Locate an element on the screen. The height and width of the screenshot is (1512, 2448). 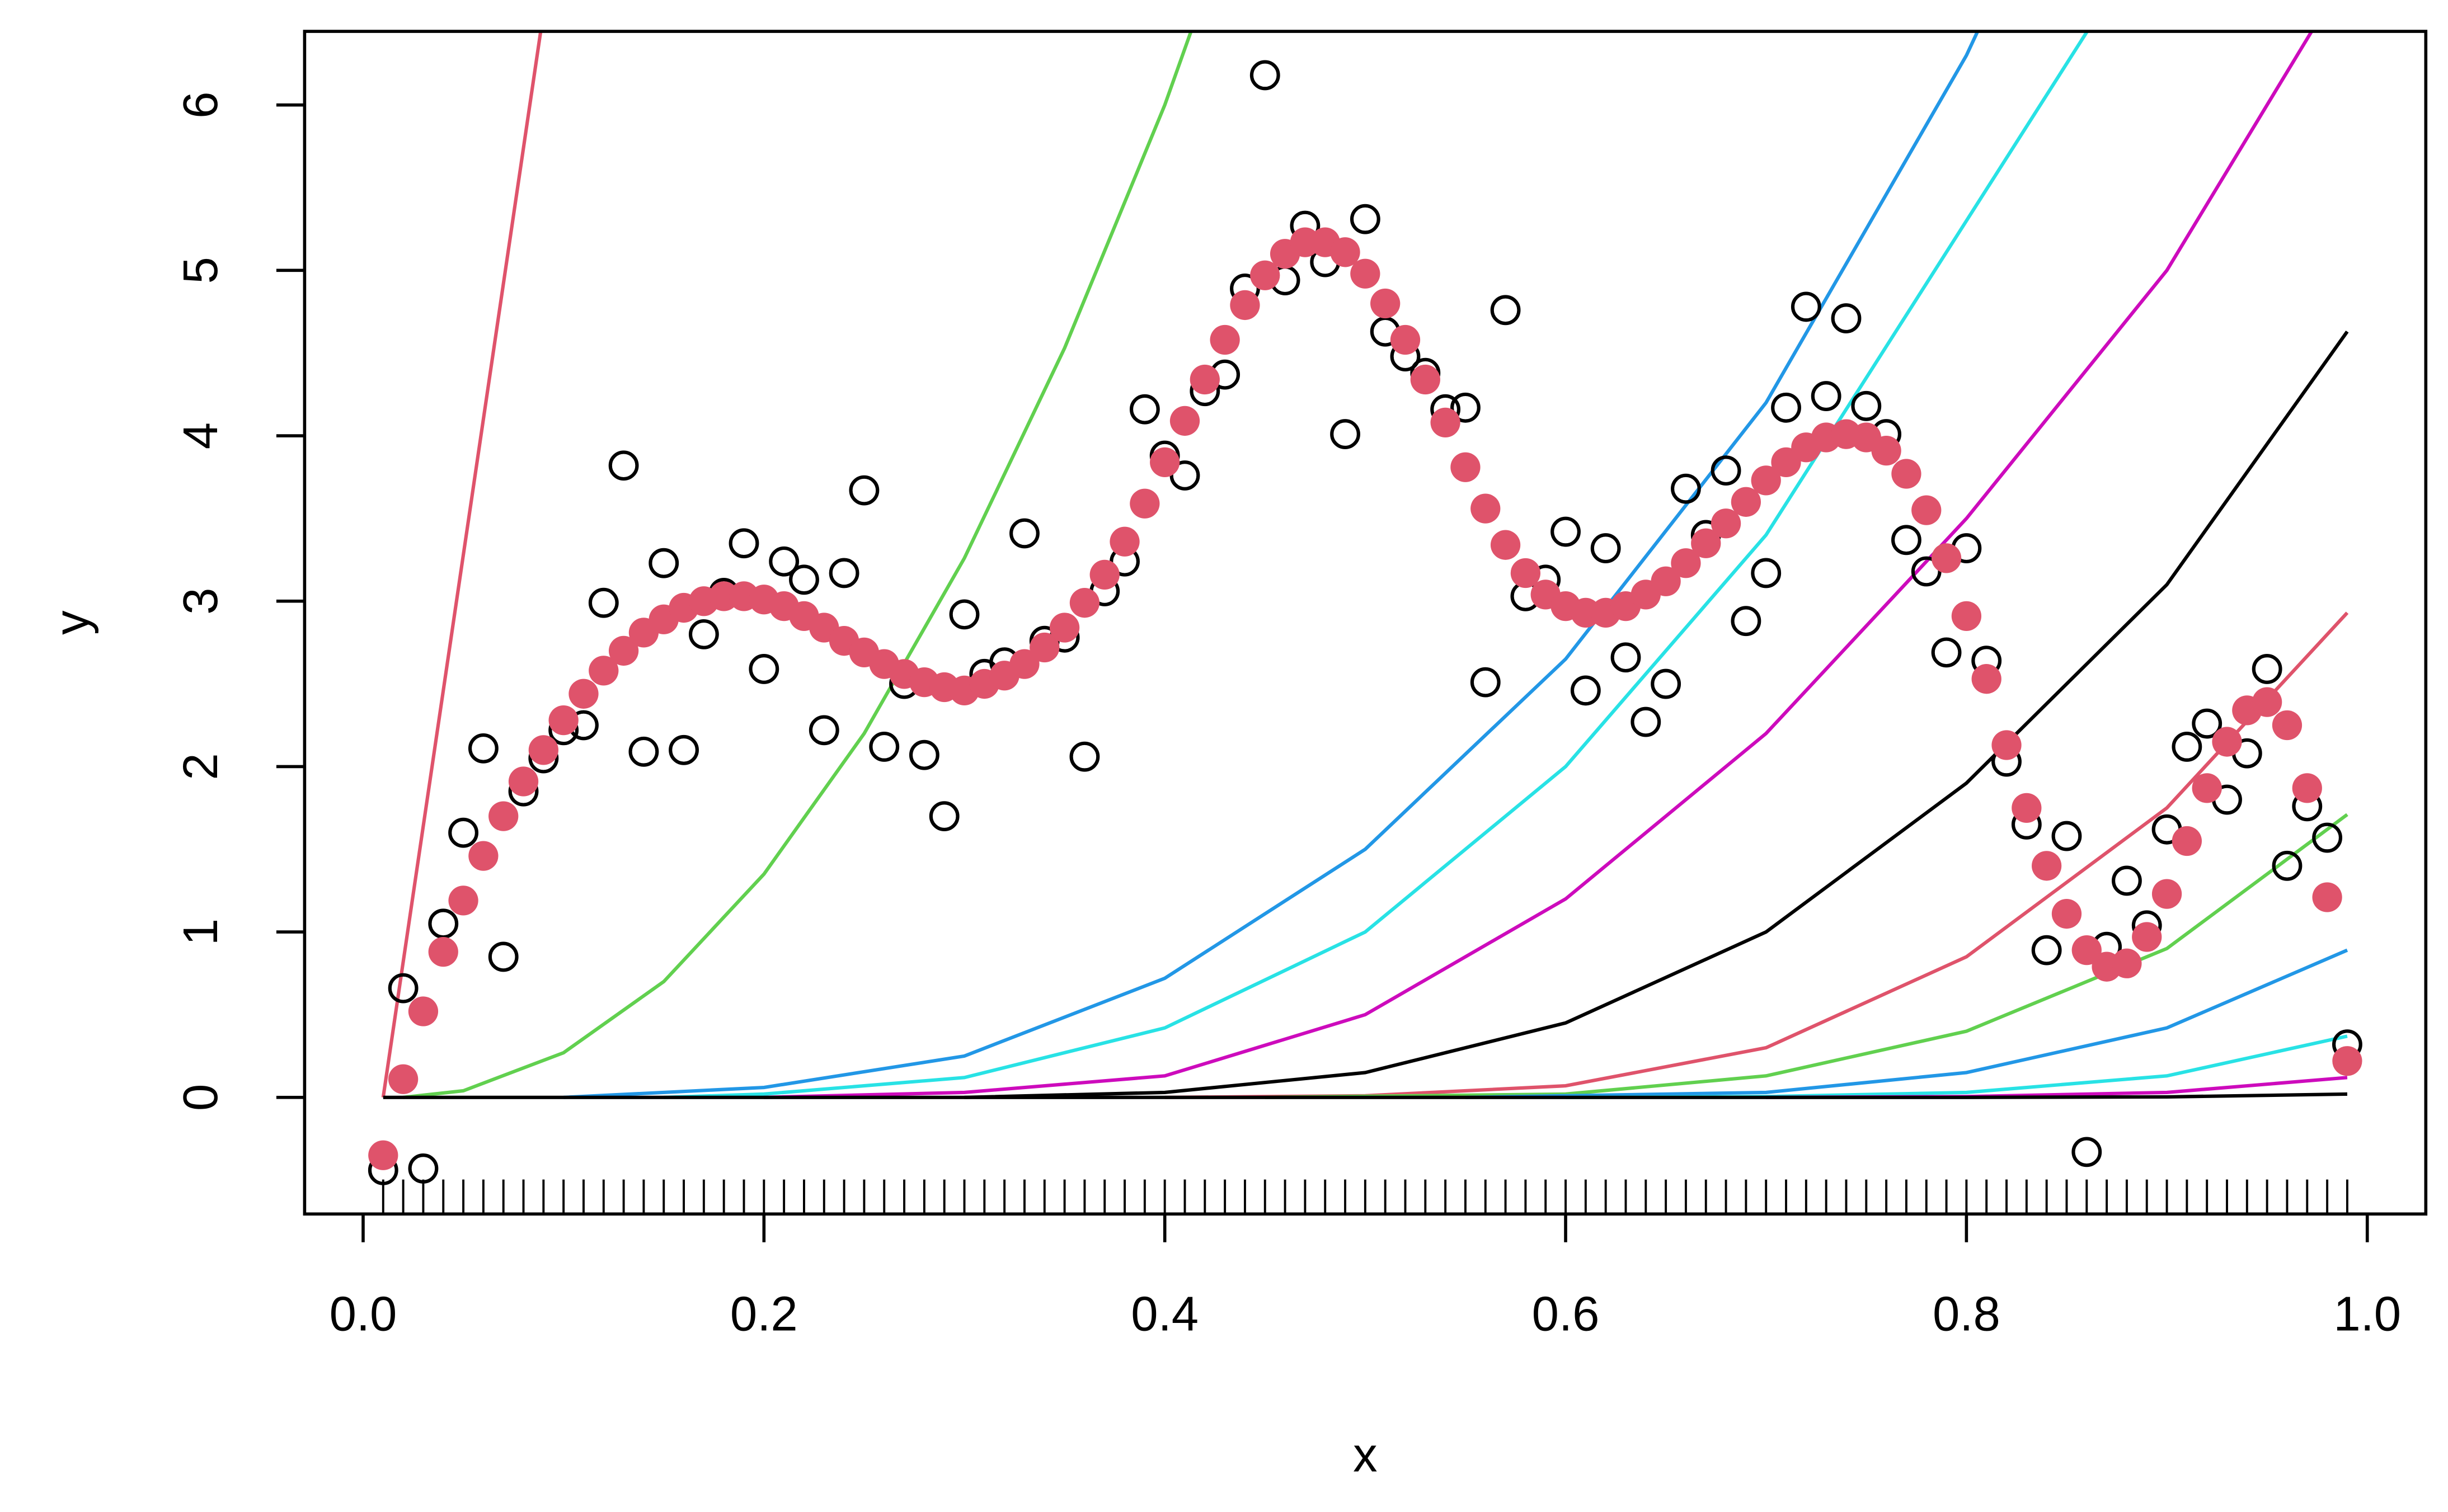
x-tick-label: 0.6 is located at coordinates (1566, 1314).